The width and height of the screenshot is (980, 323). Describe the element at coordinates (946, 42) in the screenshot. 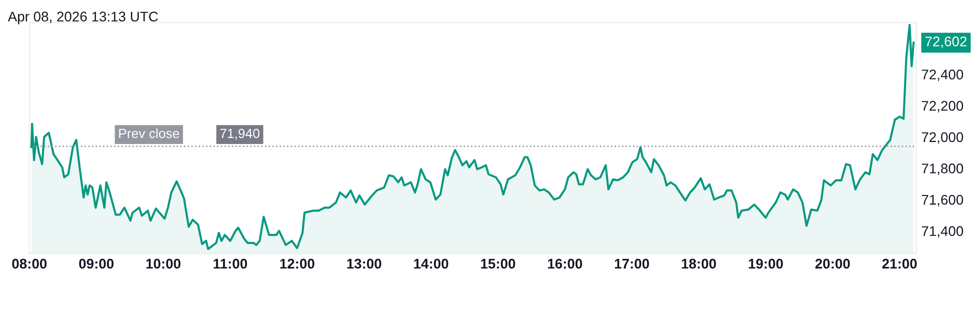

I see `annotation: 72,602` at that location.